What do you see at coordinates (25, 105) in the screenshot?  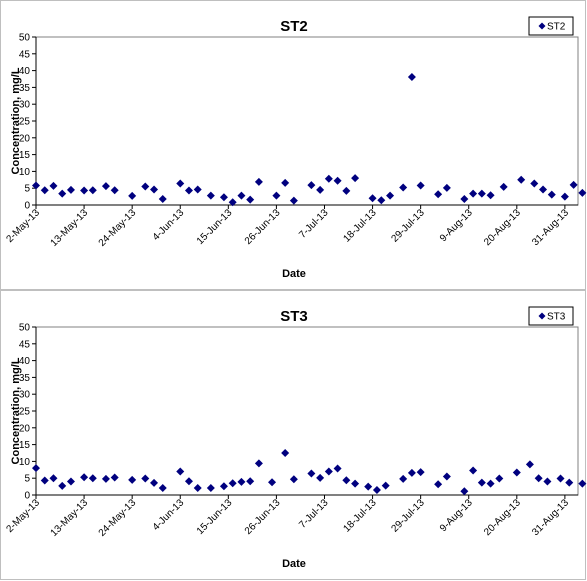 I see `y-tick-label: 30` at bounding box center [25, 105].